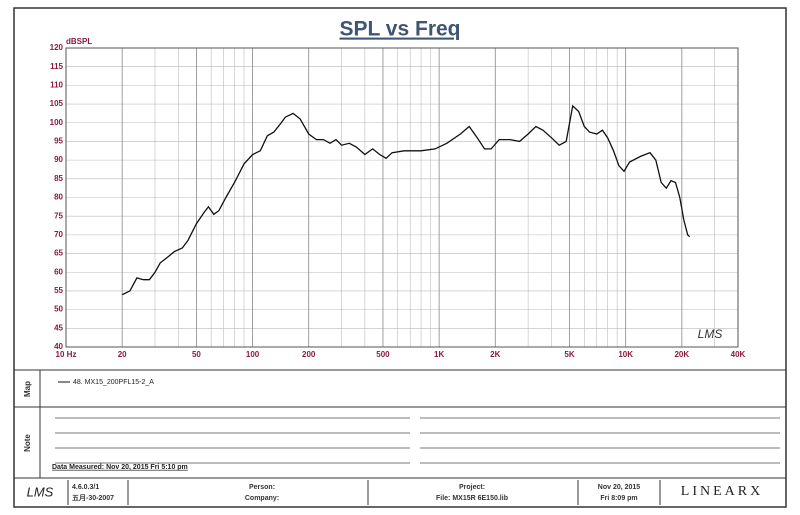 The height and width of the screenshot is (515, 800). What do you see at coordinates (113, 382) in the screenshot?
I see `map-entry: 48. MX15_200PFL15-2_A` at bounding box center [113, 382].